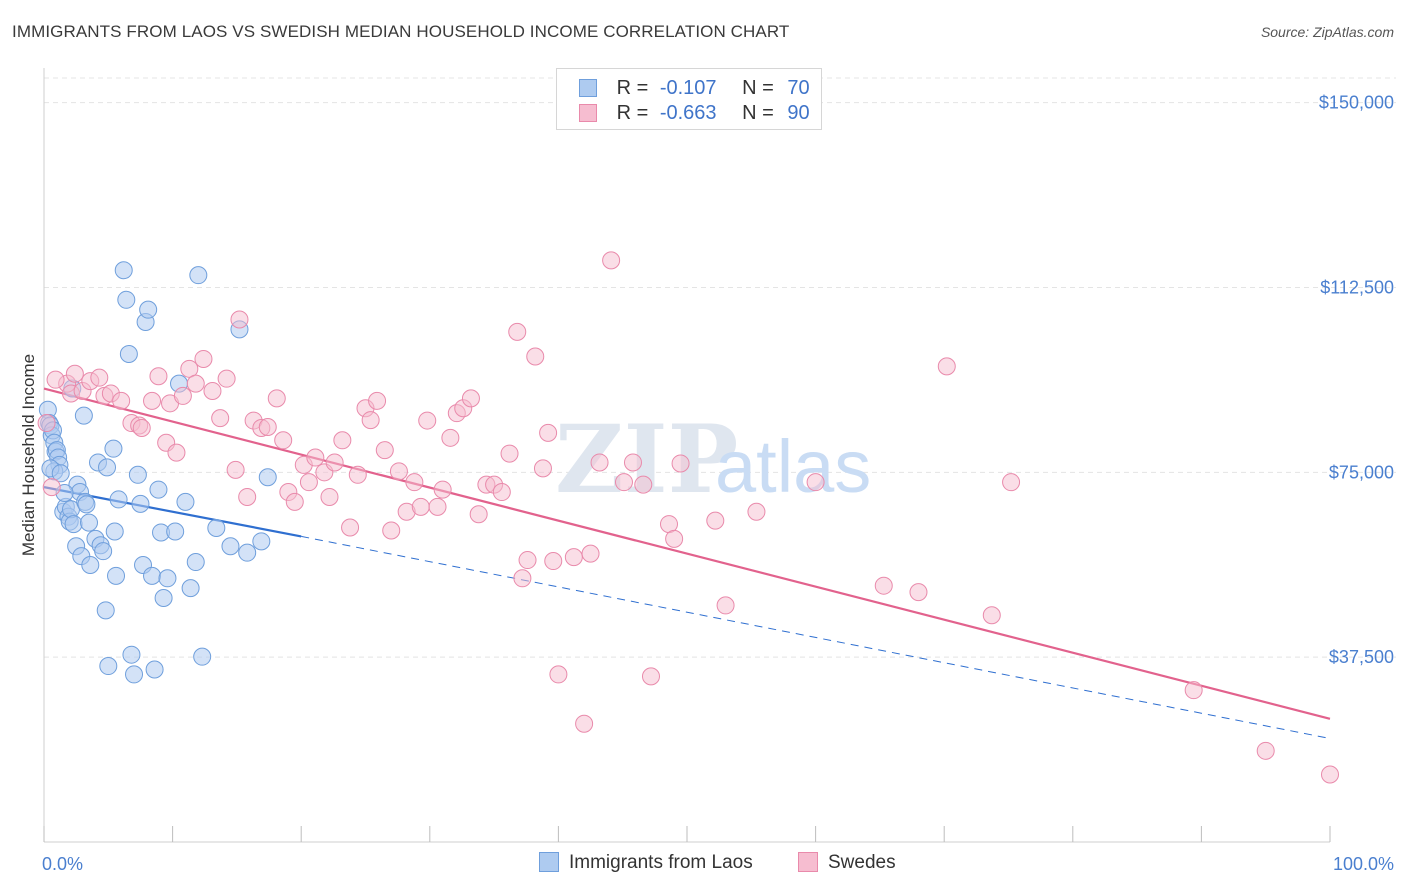 The image size is (1406, 892). Describe the element at coordinates (793, 466) in the screenshot. I see `watermark-atlas: atlas` at that location.